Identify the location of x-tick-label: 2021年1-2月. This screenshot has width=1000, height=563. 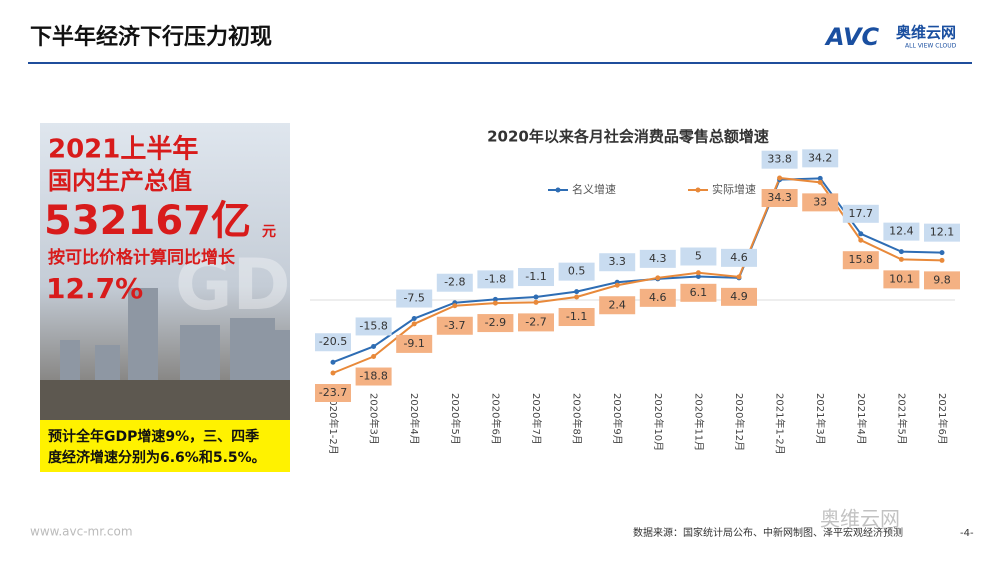
(780, 424).